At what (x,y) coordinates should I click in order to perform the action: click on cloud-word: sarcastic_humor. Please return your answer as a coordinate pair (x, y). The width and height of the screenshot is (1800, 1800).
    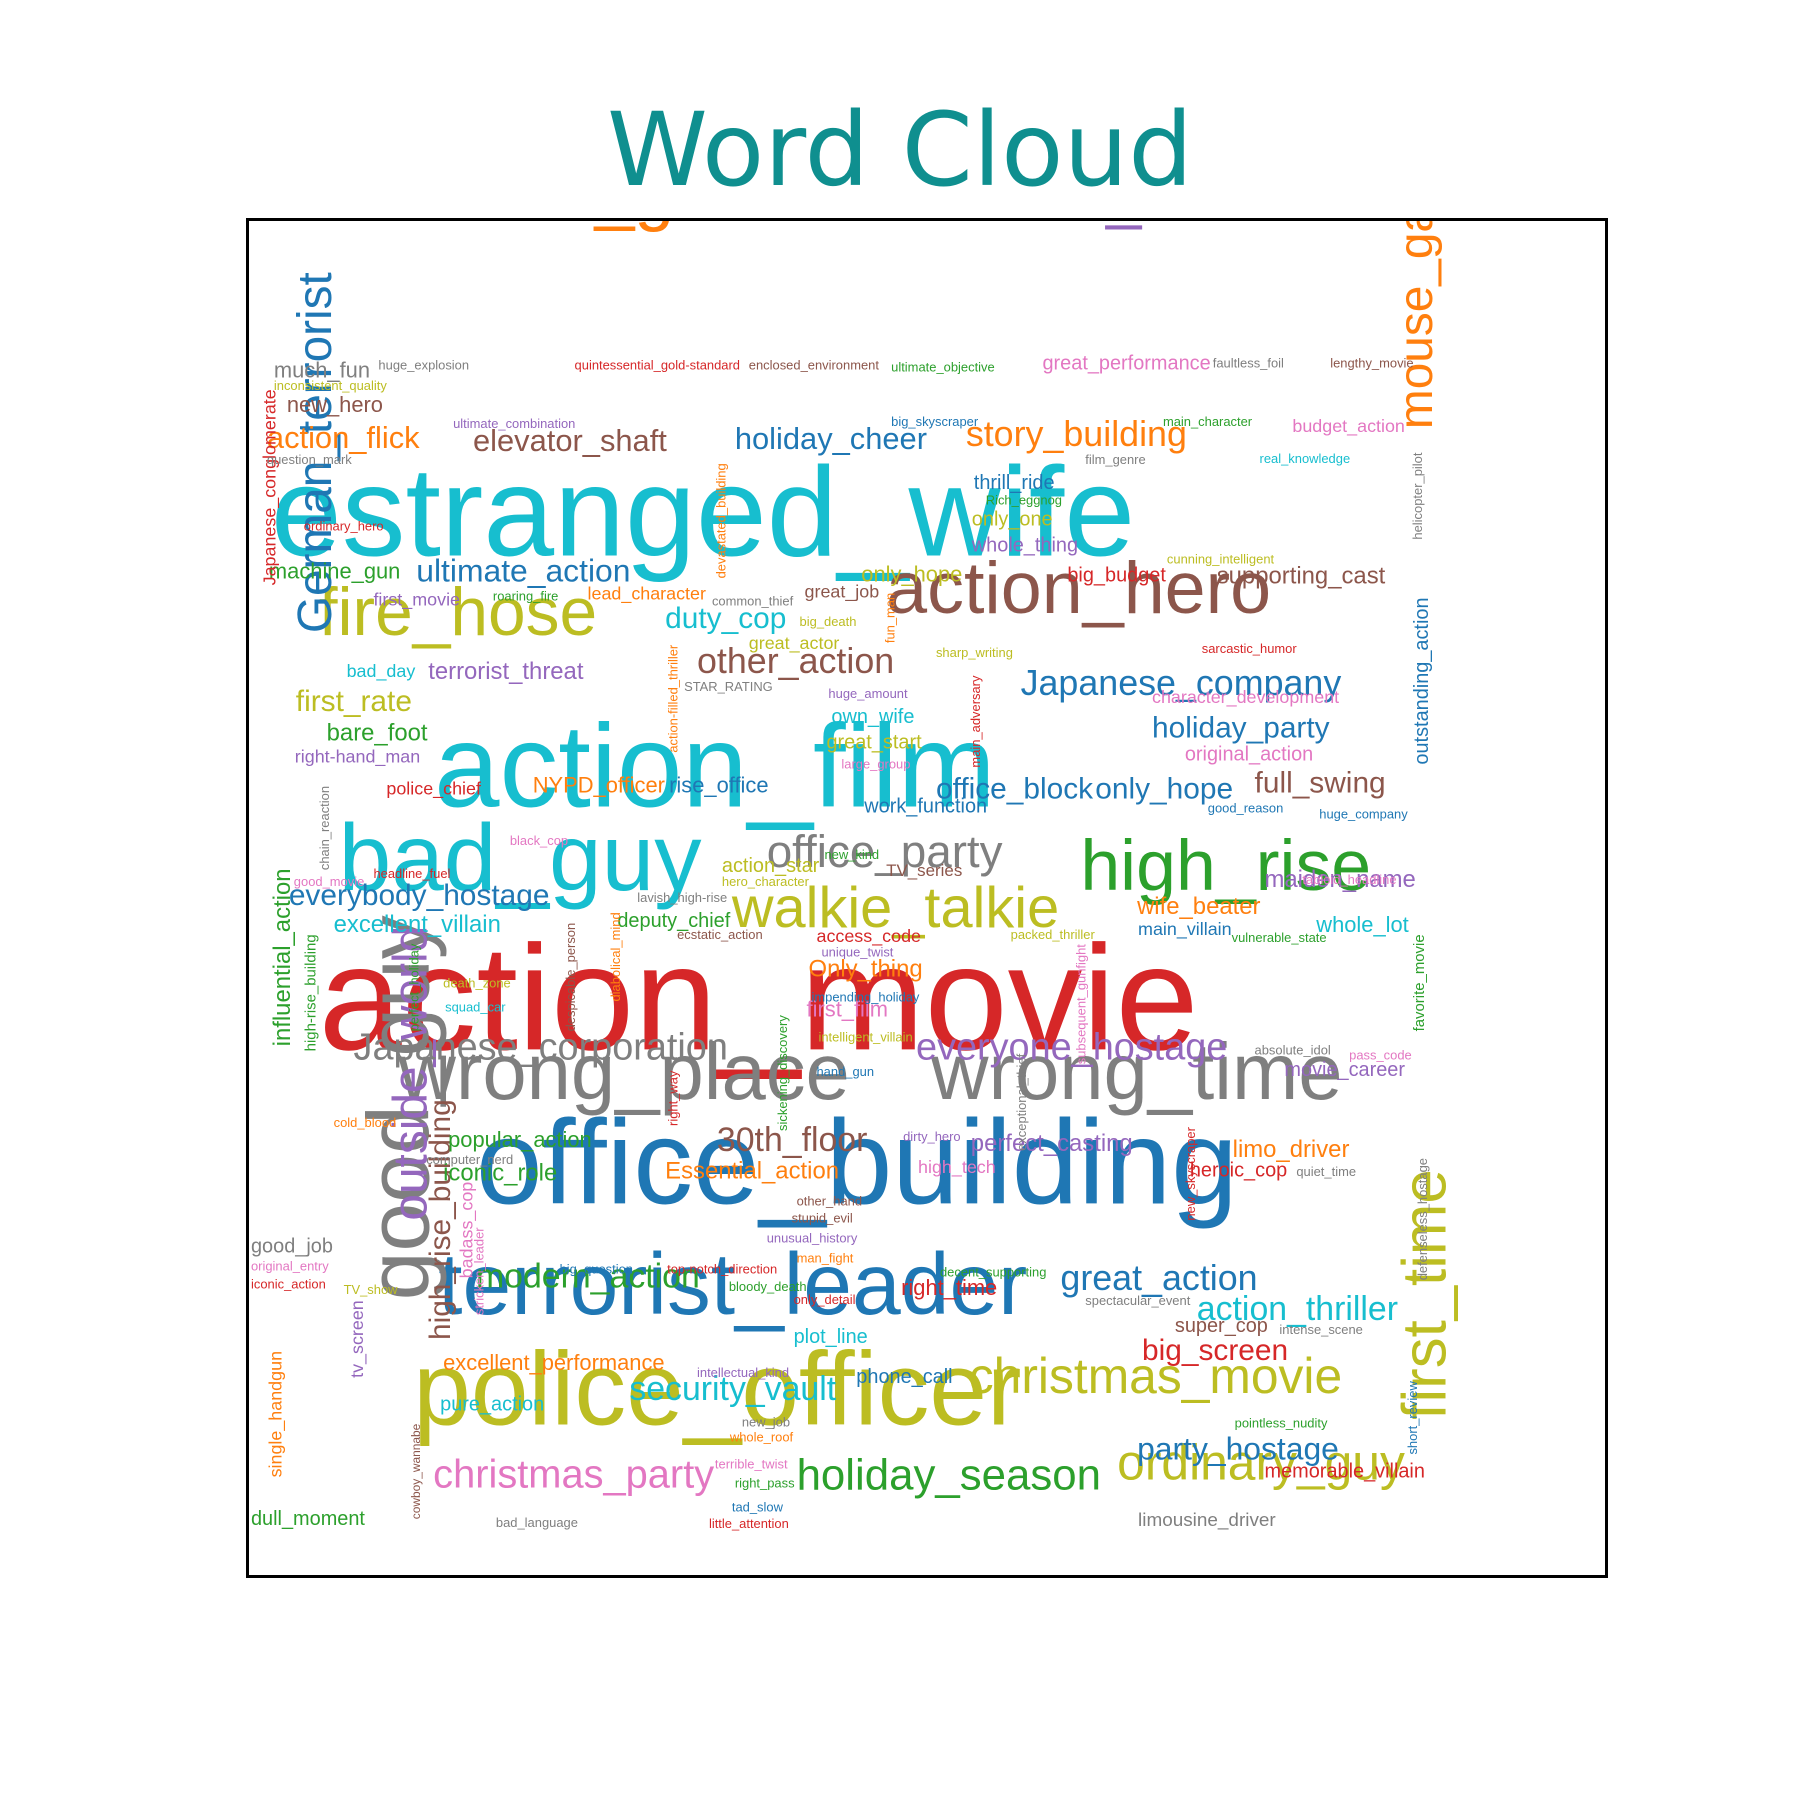
    Looking at the image, I should click on (1250, 648).